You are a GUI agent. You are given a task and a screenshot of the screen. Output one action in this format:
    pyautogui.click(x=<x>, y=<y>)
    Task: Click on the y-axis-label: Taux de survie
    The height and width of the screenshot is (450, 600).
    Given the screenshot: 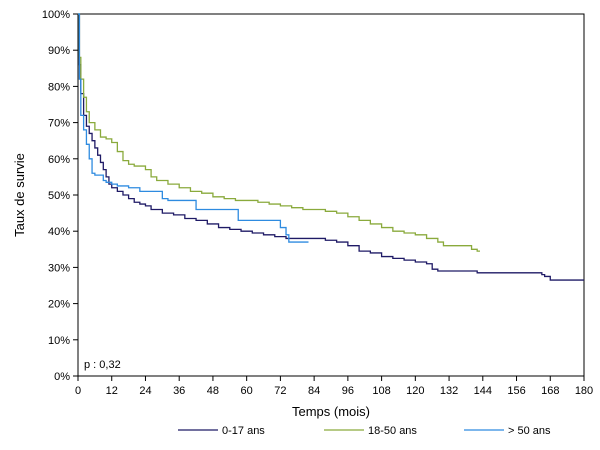 What is the action you would take?
    pyautogui.click(x=19, y=195)
    